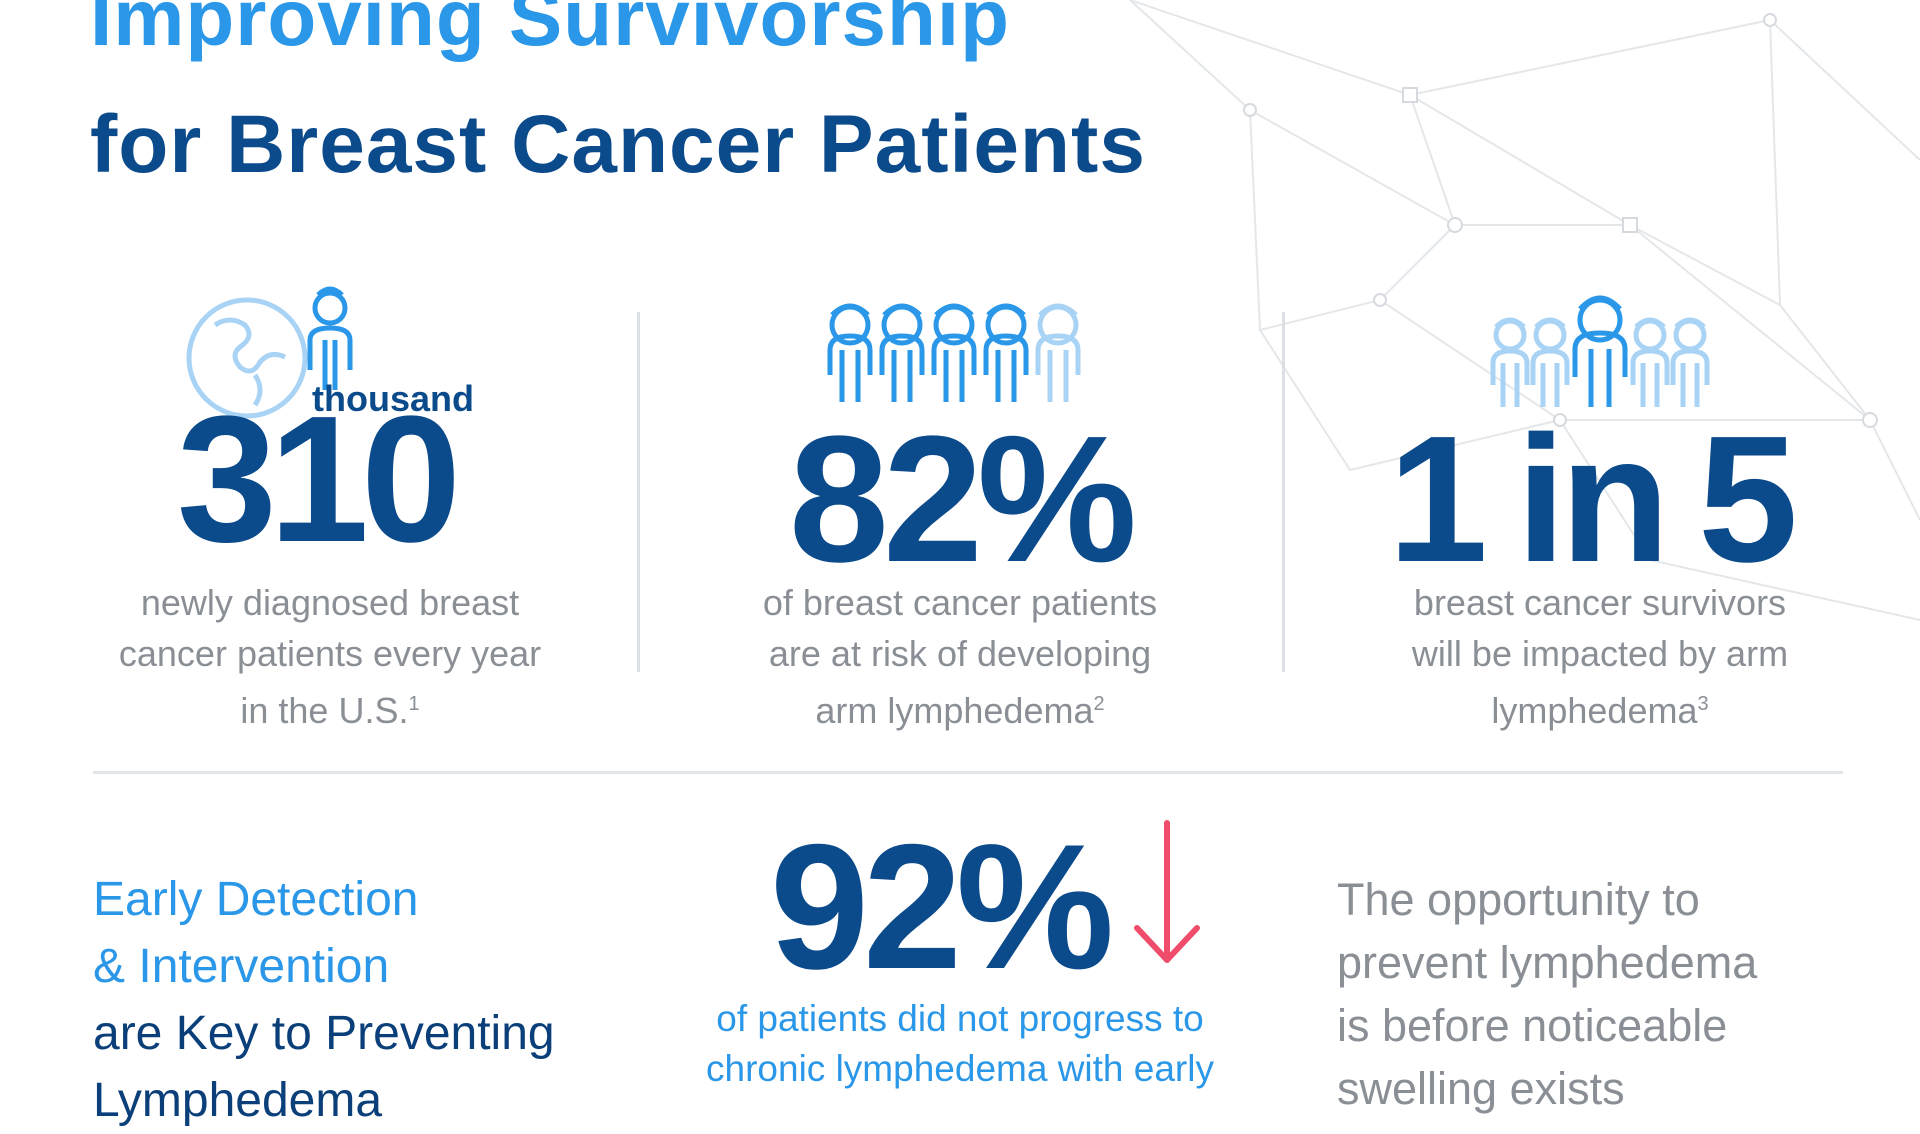 The image size is (1920, 1134). What do you see at coordinates (1592, 499) in the screenshot?
I see `stat-3-number: 1 in 5` at bounding box center [1592, 499].